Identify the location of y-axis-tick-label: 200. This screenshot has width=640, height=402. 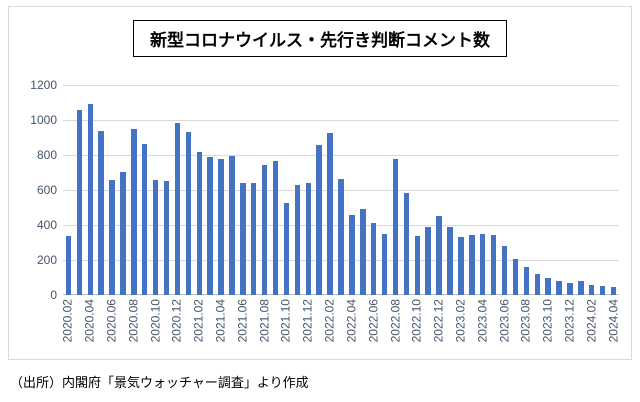
(46, 260).